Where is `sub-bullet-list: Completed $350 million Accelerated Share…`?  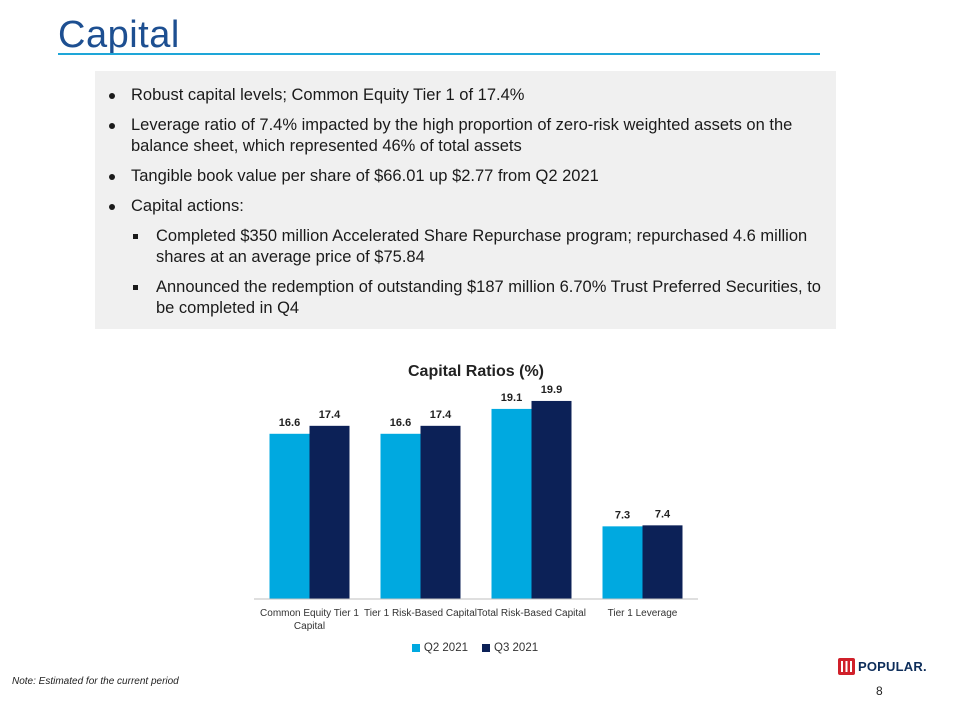 sub-bullet-list: Completed $350 million Accelerated Share… is located at coordinates (464, 272).